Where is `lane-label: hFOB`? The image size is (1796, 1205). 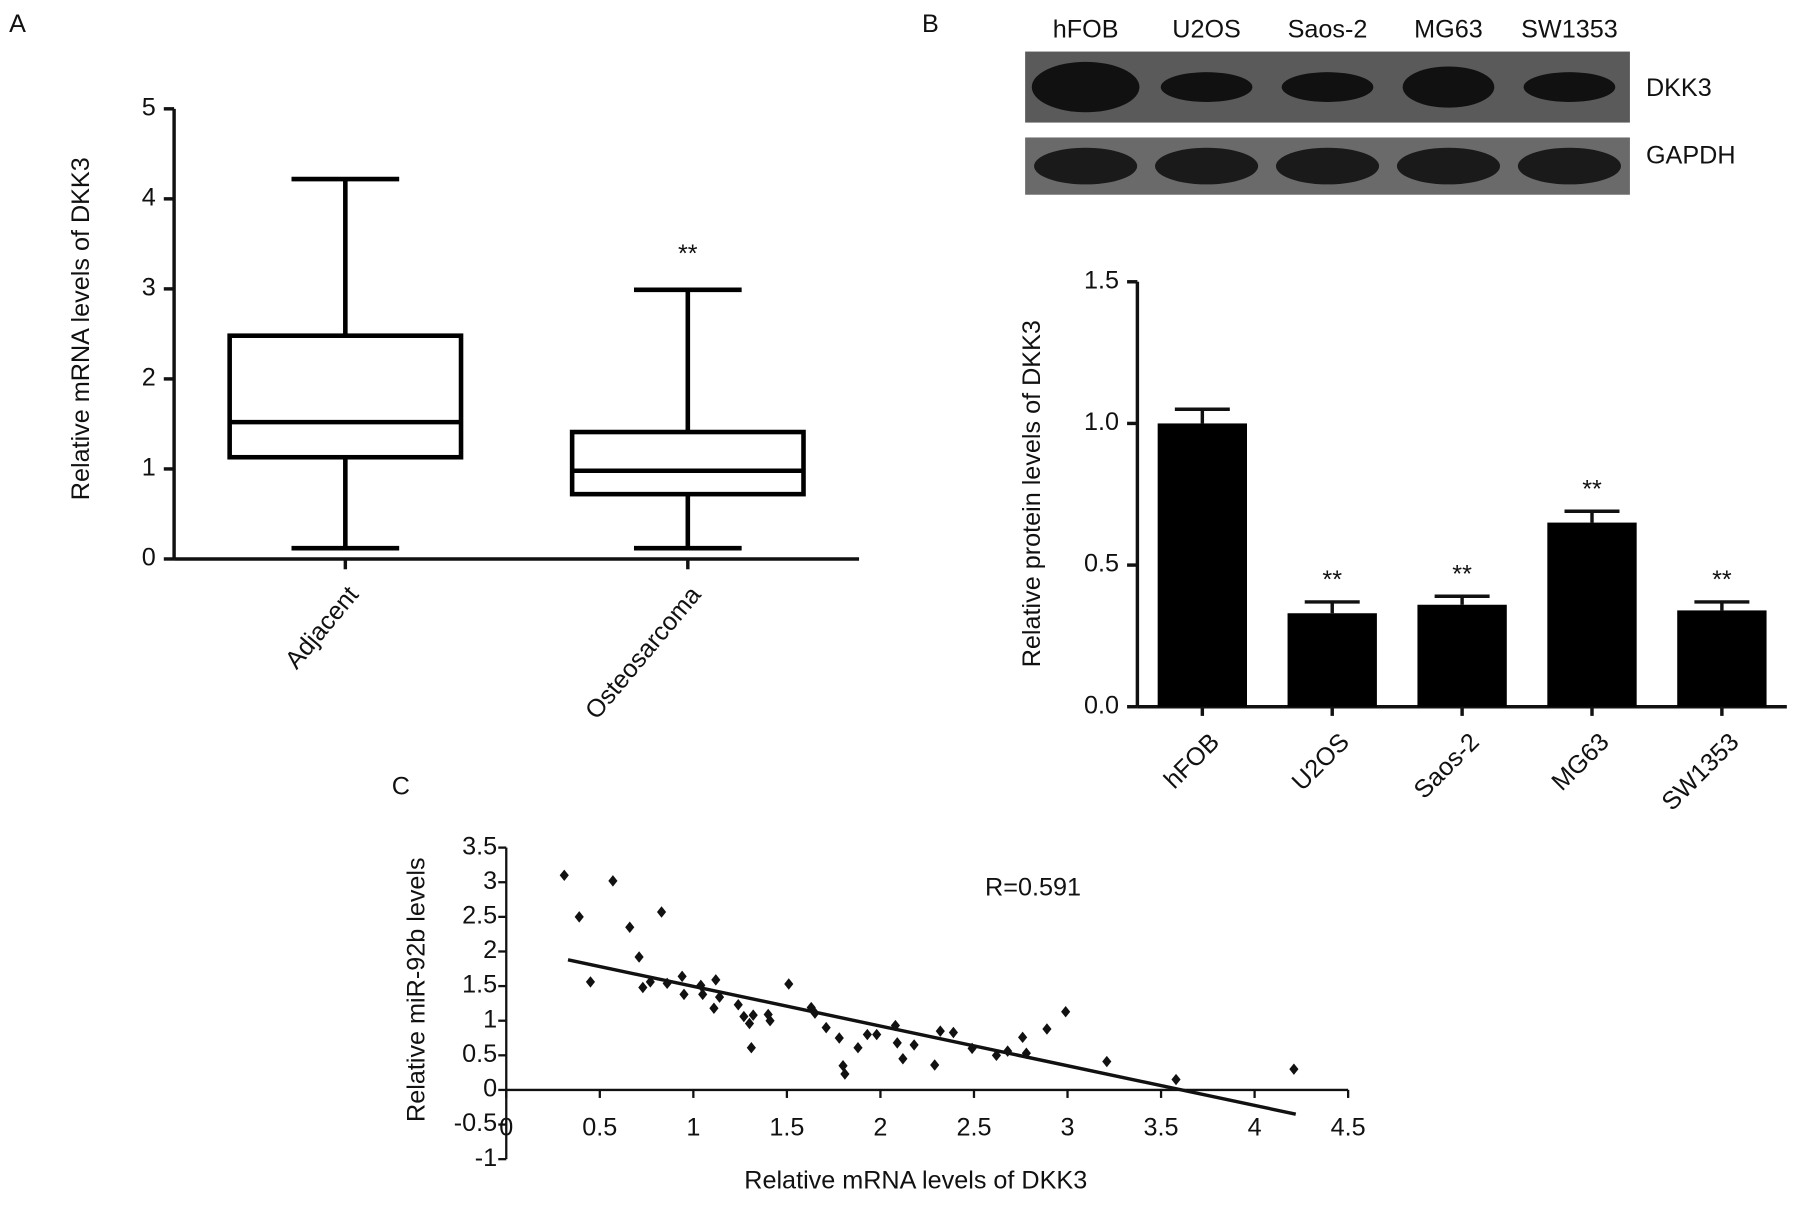 lane-label: hFOB is located at coordinates (1086, 30).